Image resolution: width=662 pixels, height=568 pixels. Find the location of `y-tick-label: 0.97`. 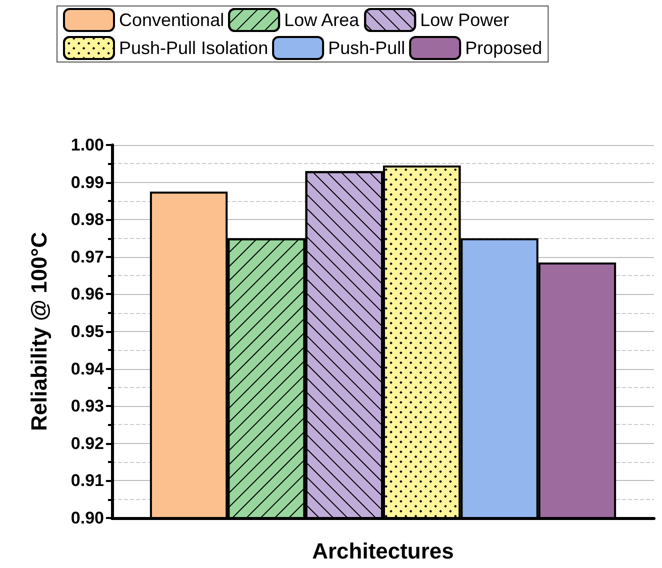

y-tick-label: 0.97 is located at coordinates (87, 256).